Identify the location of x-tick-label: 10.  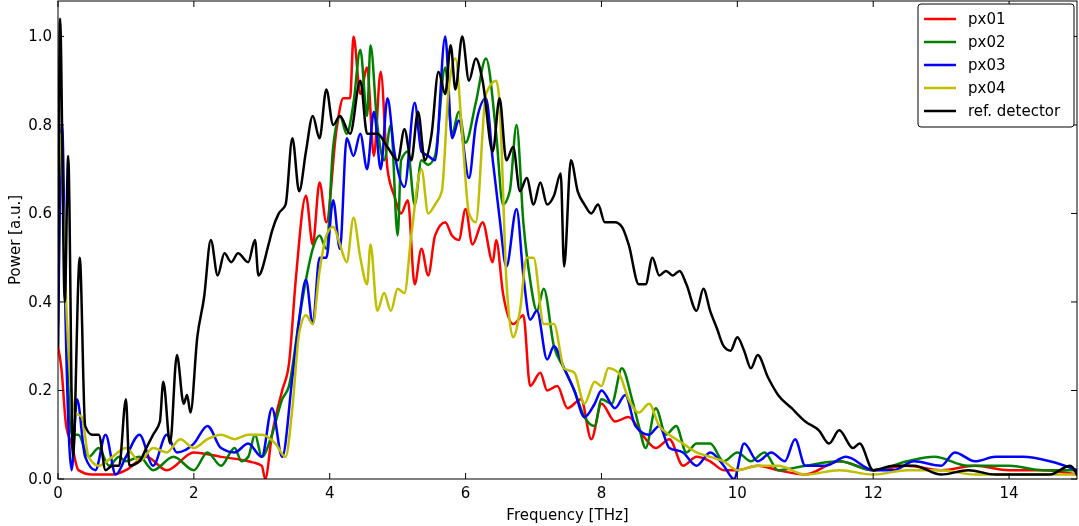
(737, 493).